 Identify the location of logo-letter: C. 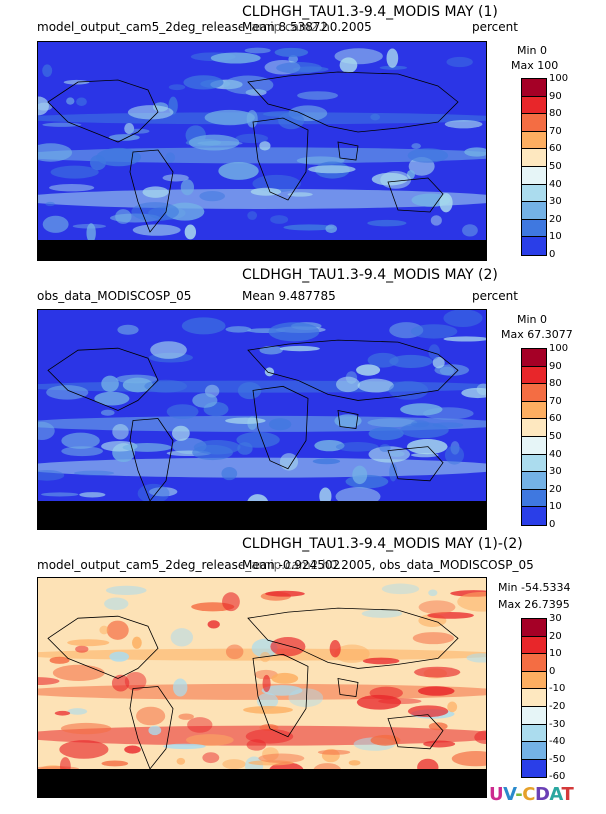
(528, 794).